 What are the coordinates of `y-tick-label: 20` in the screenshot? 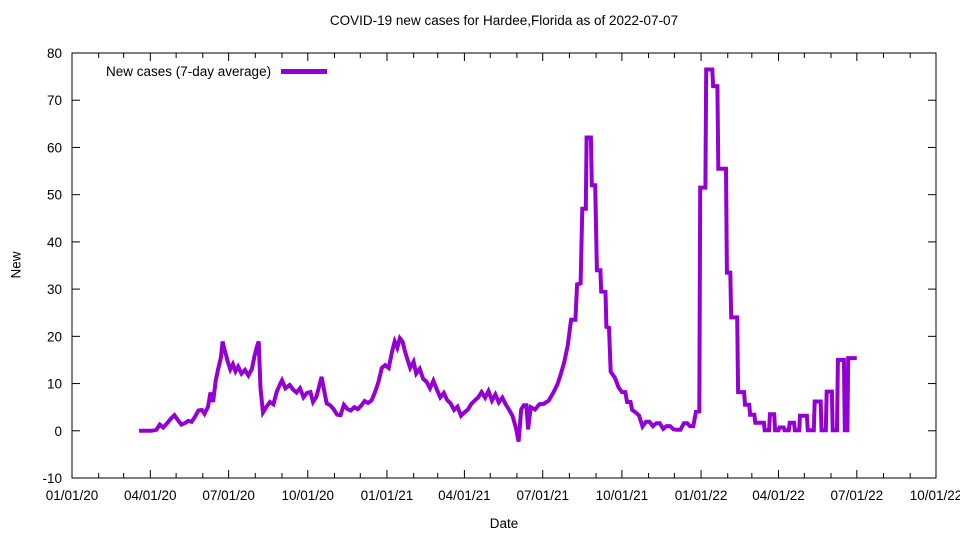 It's located at (54, 336).